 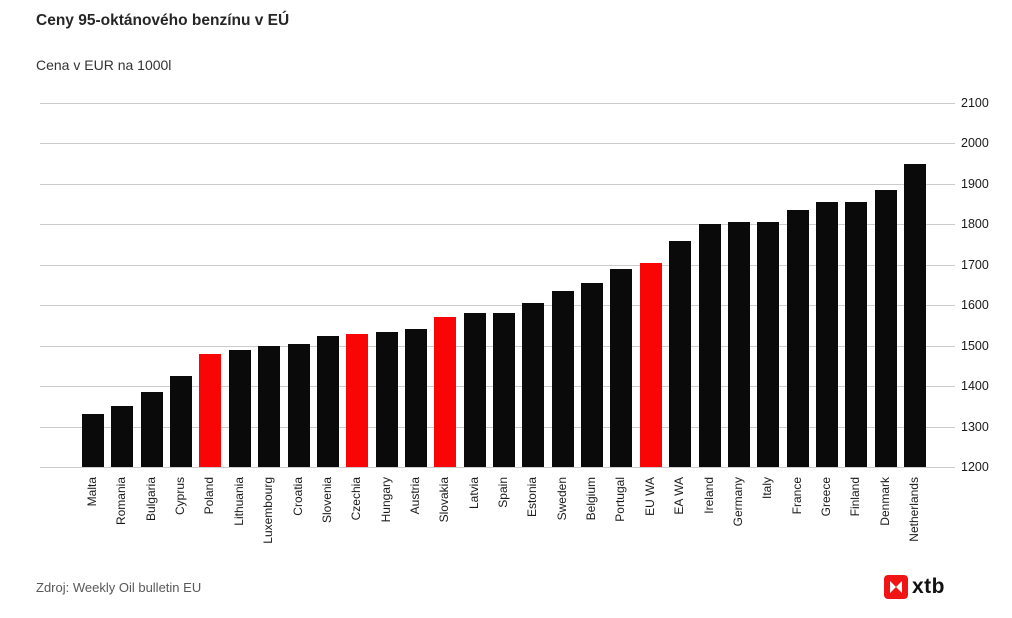 What do you see at coordinates (151, 499) in the screenshot?
I see `x-axis-tick-label: Bulgaria` at bounding box center [151, 499].